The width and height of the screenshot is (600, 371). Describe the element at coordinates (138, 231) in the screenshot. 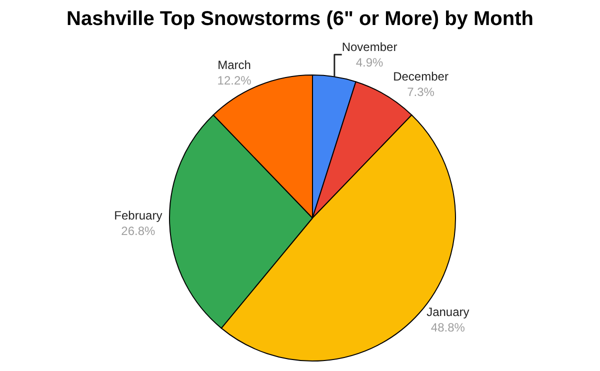

I see `data-label: 26.8%` at that location.